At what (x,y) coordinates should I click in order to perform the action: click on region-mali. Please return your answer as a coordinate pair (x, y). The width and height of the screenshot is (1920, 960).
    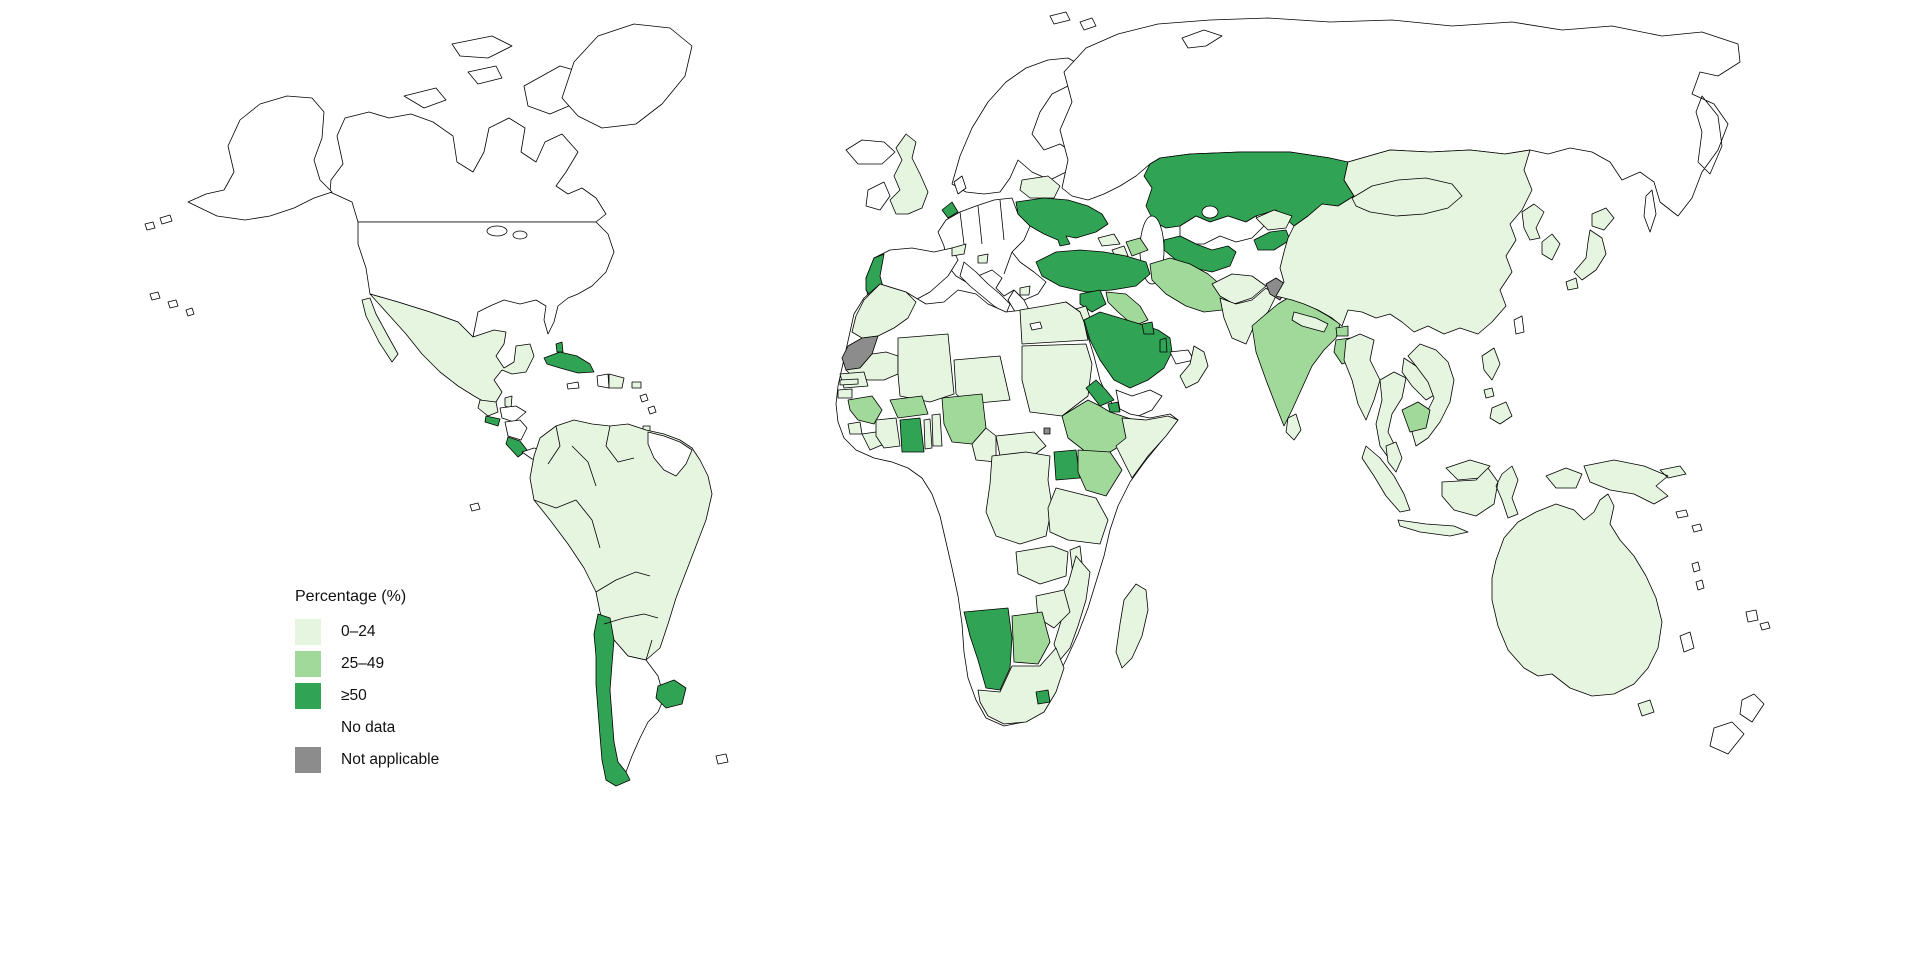
    Looking at the image, I should click on (926, 368).